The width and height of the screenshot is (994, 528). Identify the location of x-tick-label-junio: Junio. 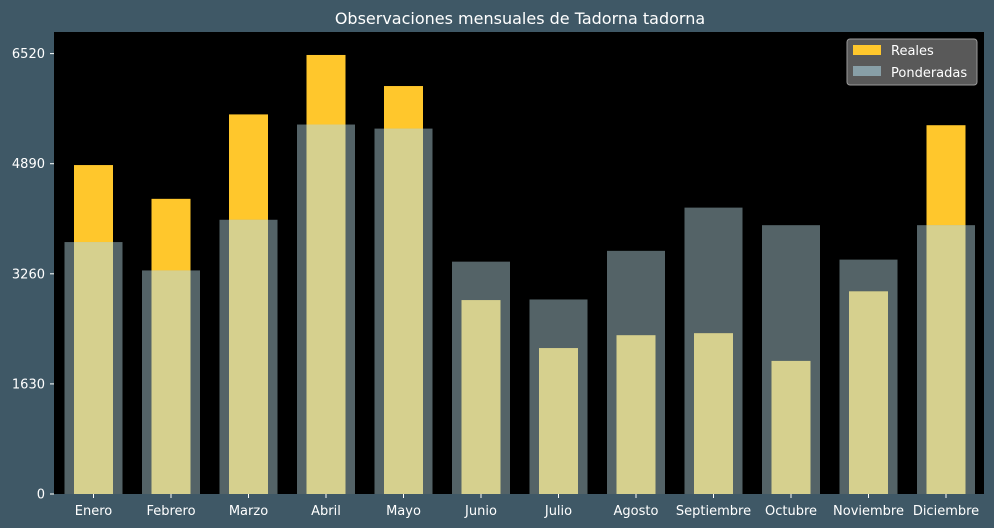
(480, 511).